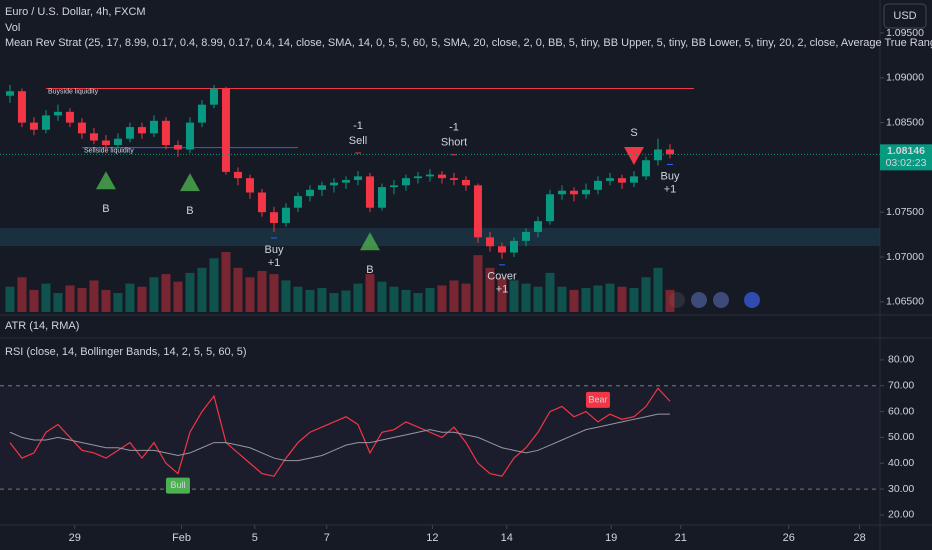 This screenshot has height=550, width=932. I want to click on y-tick-label: 40.00, so click(901, 463).